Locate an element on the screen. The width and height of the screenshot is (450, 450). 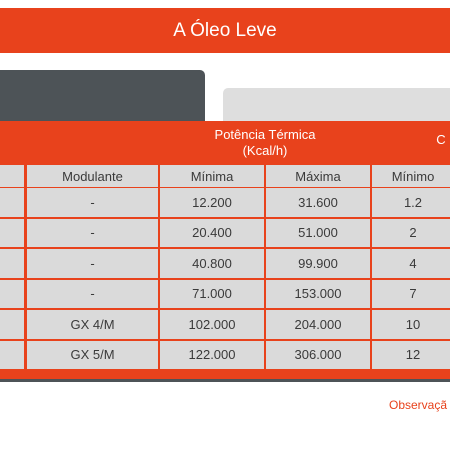
column-header: Mínimo is located at coordinates (411, 176).